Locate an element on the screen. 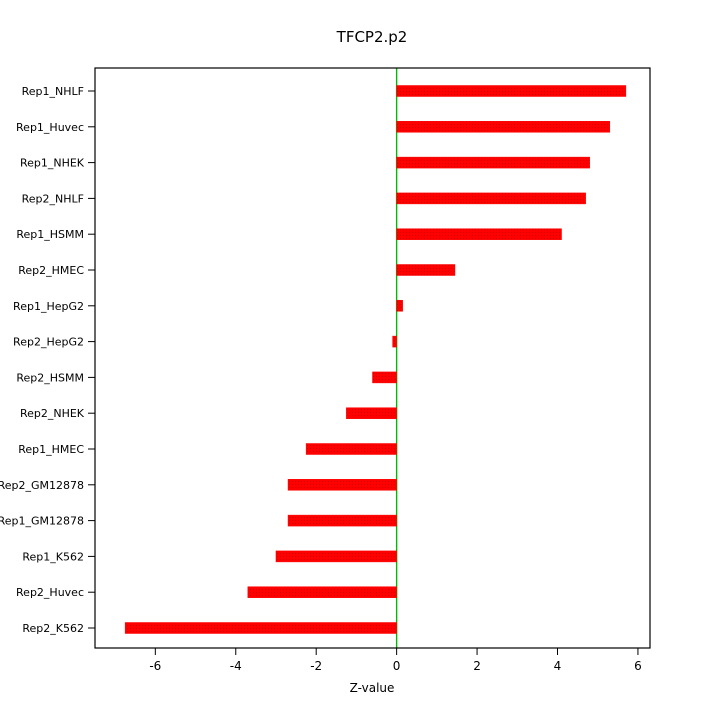 The height and width of the screenshot is (720, 720). x-tick-label: -2 is located at coordinates (316, 666).